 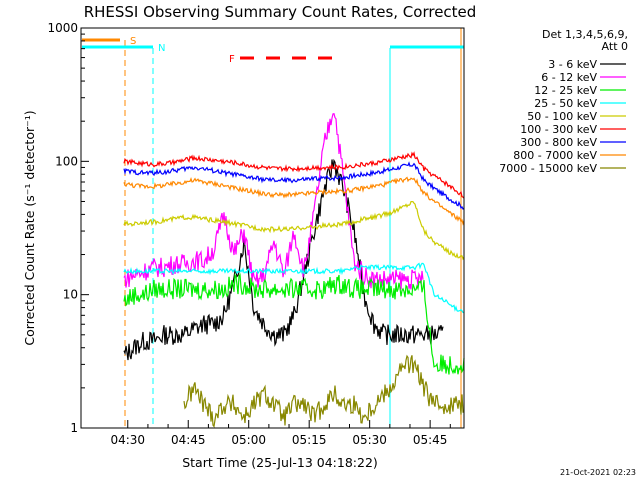 I want to click on y-tick-label: 1000, so click(x=62, y=28).